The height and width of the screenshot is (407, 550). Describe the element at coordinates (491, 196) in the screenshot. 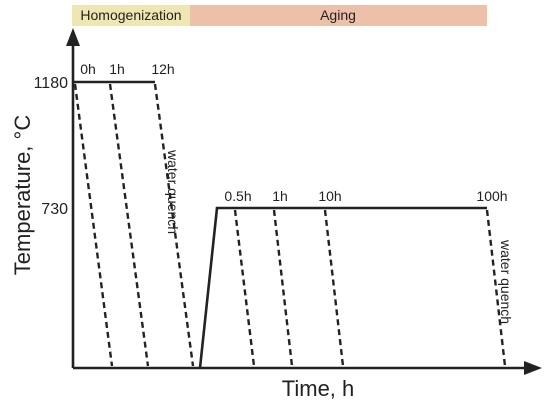

I see `time-label: 100h` at that location.